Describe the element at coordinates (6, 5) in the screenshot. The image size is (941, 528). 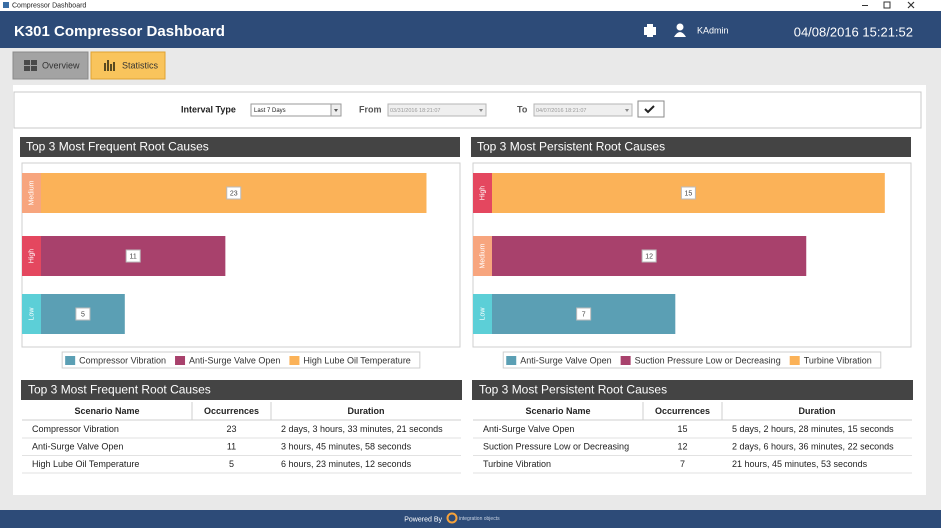
I see `app-icon` at that location.